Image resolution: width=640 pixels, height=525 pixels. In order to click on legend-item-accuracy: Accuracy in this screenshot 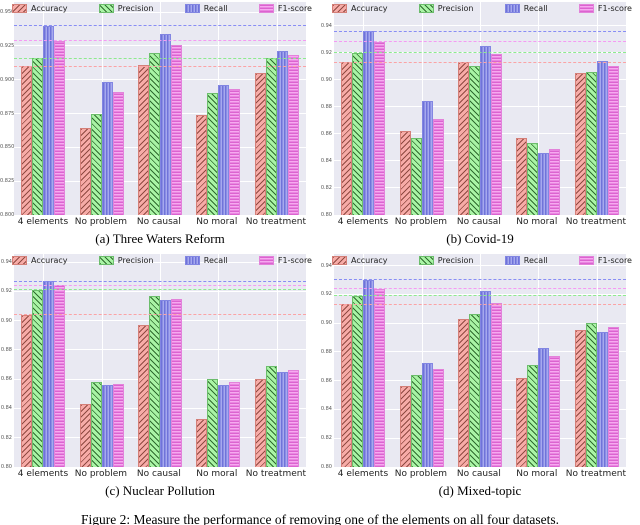, I will do `click(360, 260)`.